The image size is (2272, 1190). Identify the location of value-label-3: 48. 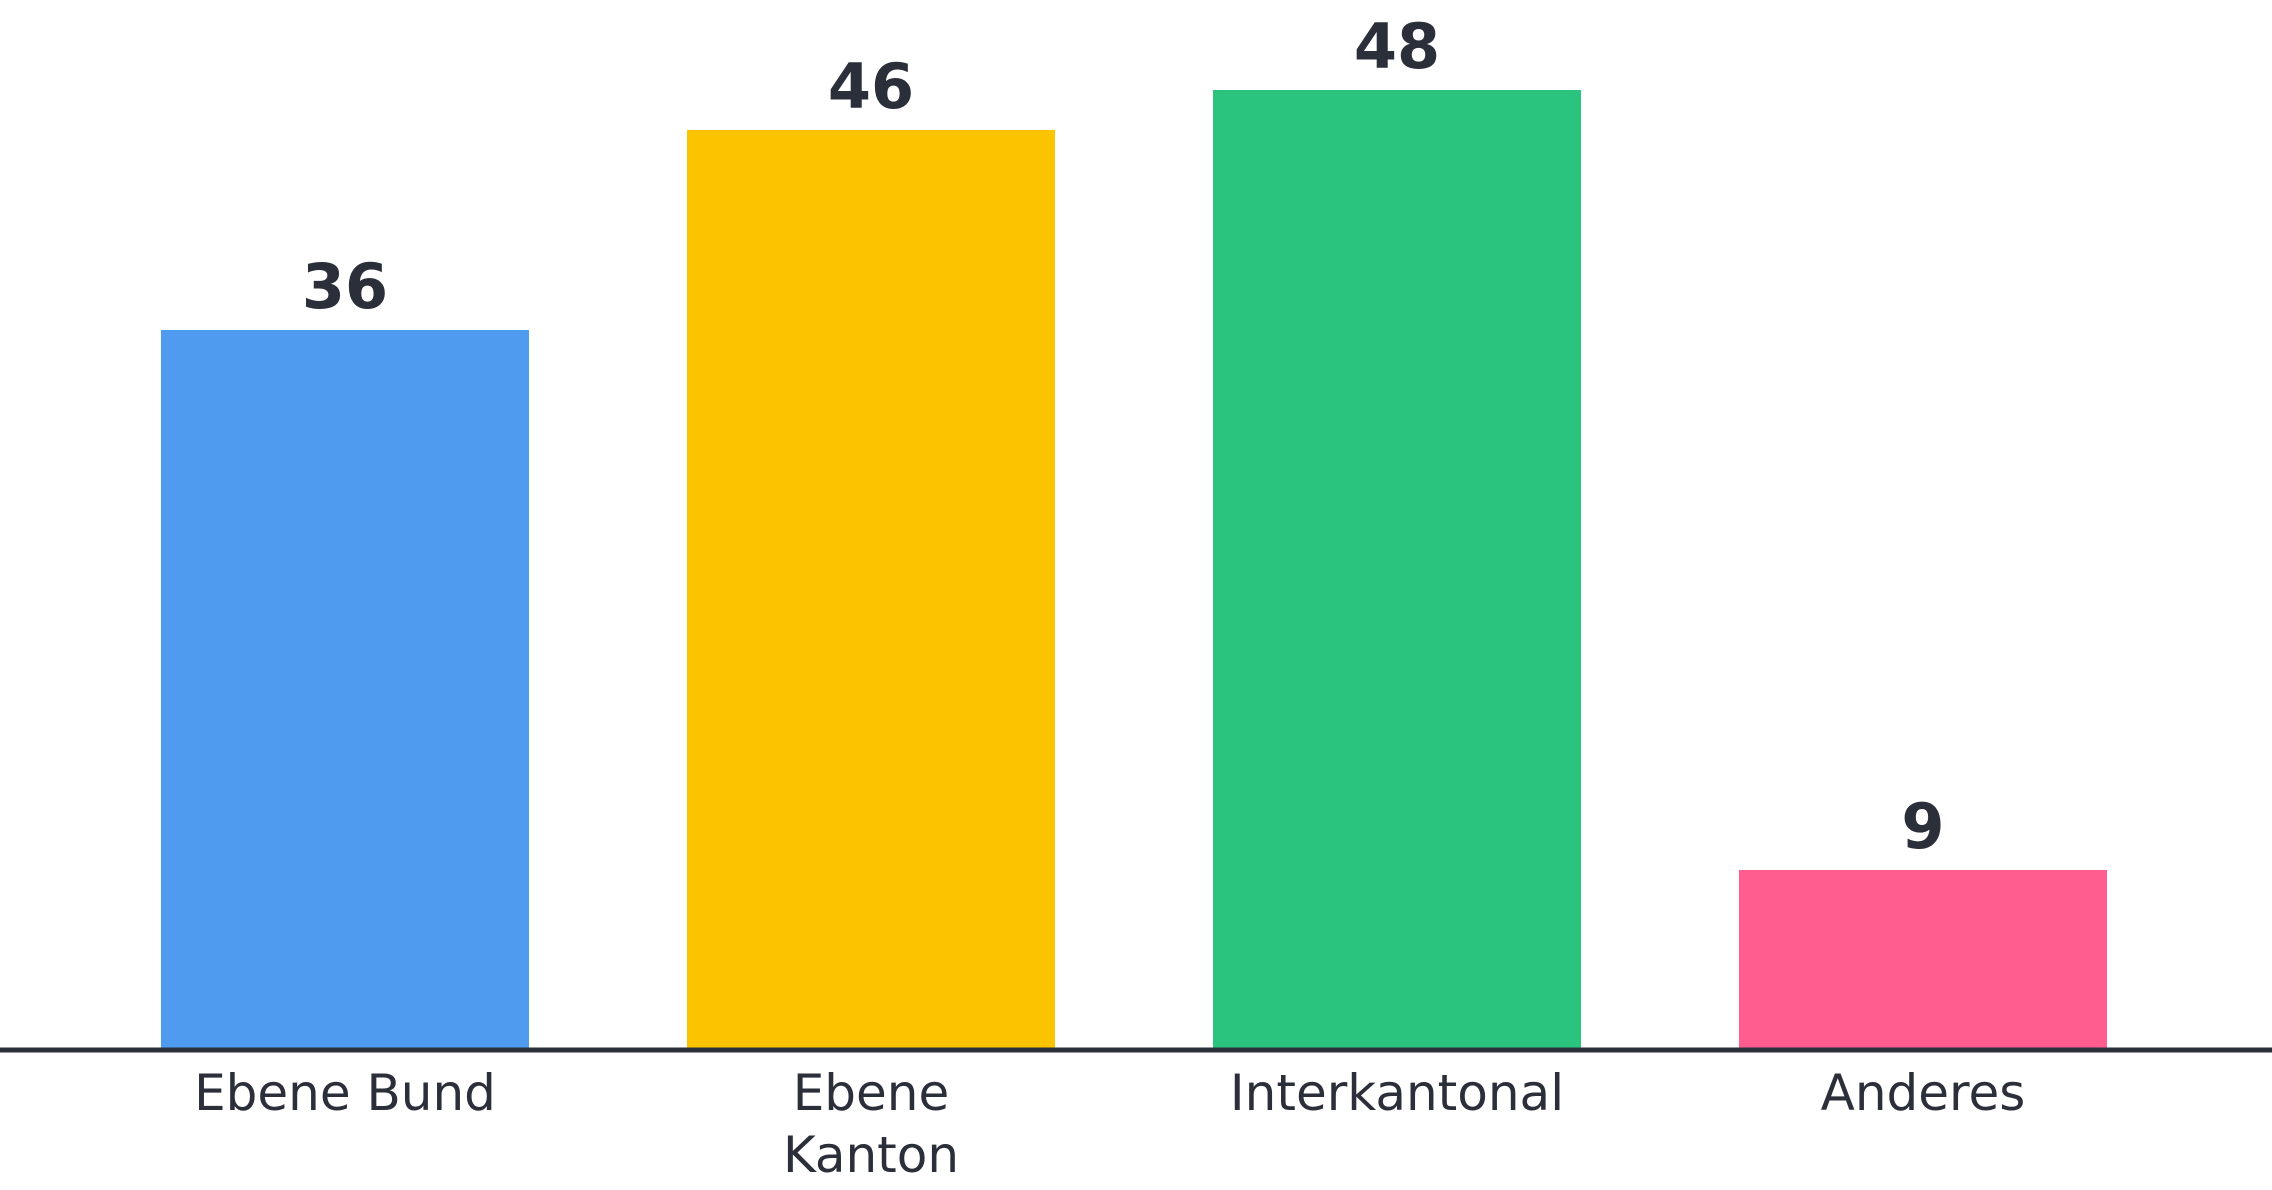
(1397, 46).